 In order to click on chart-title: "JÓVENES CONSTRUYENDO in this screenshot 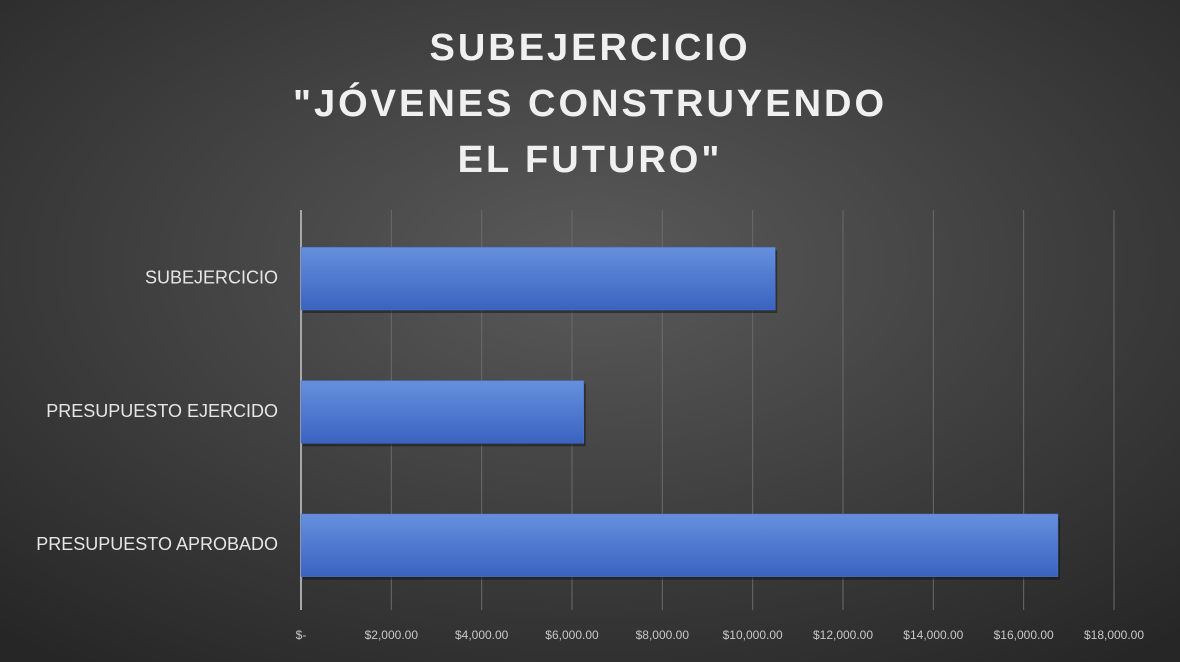, I will do `click(590, 103)`.